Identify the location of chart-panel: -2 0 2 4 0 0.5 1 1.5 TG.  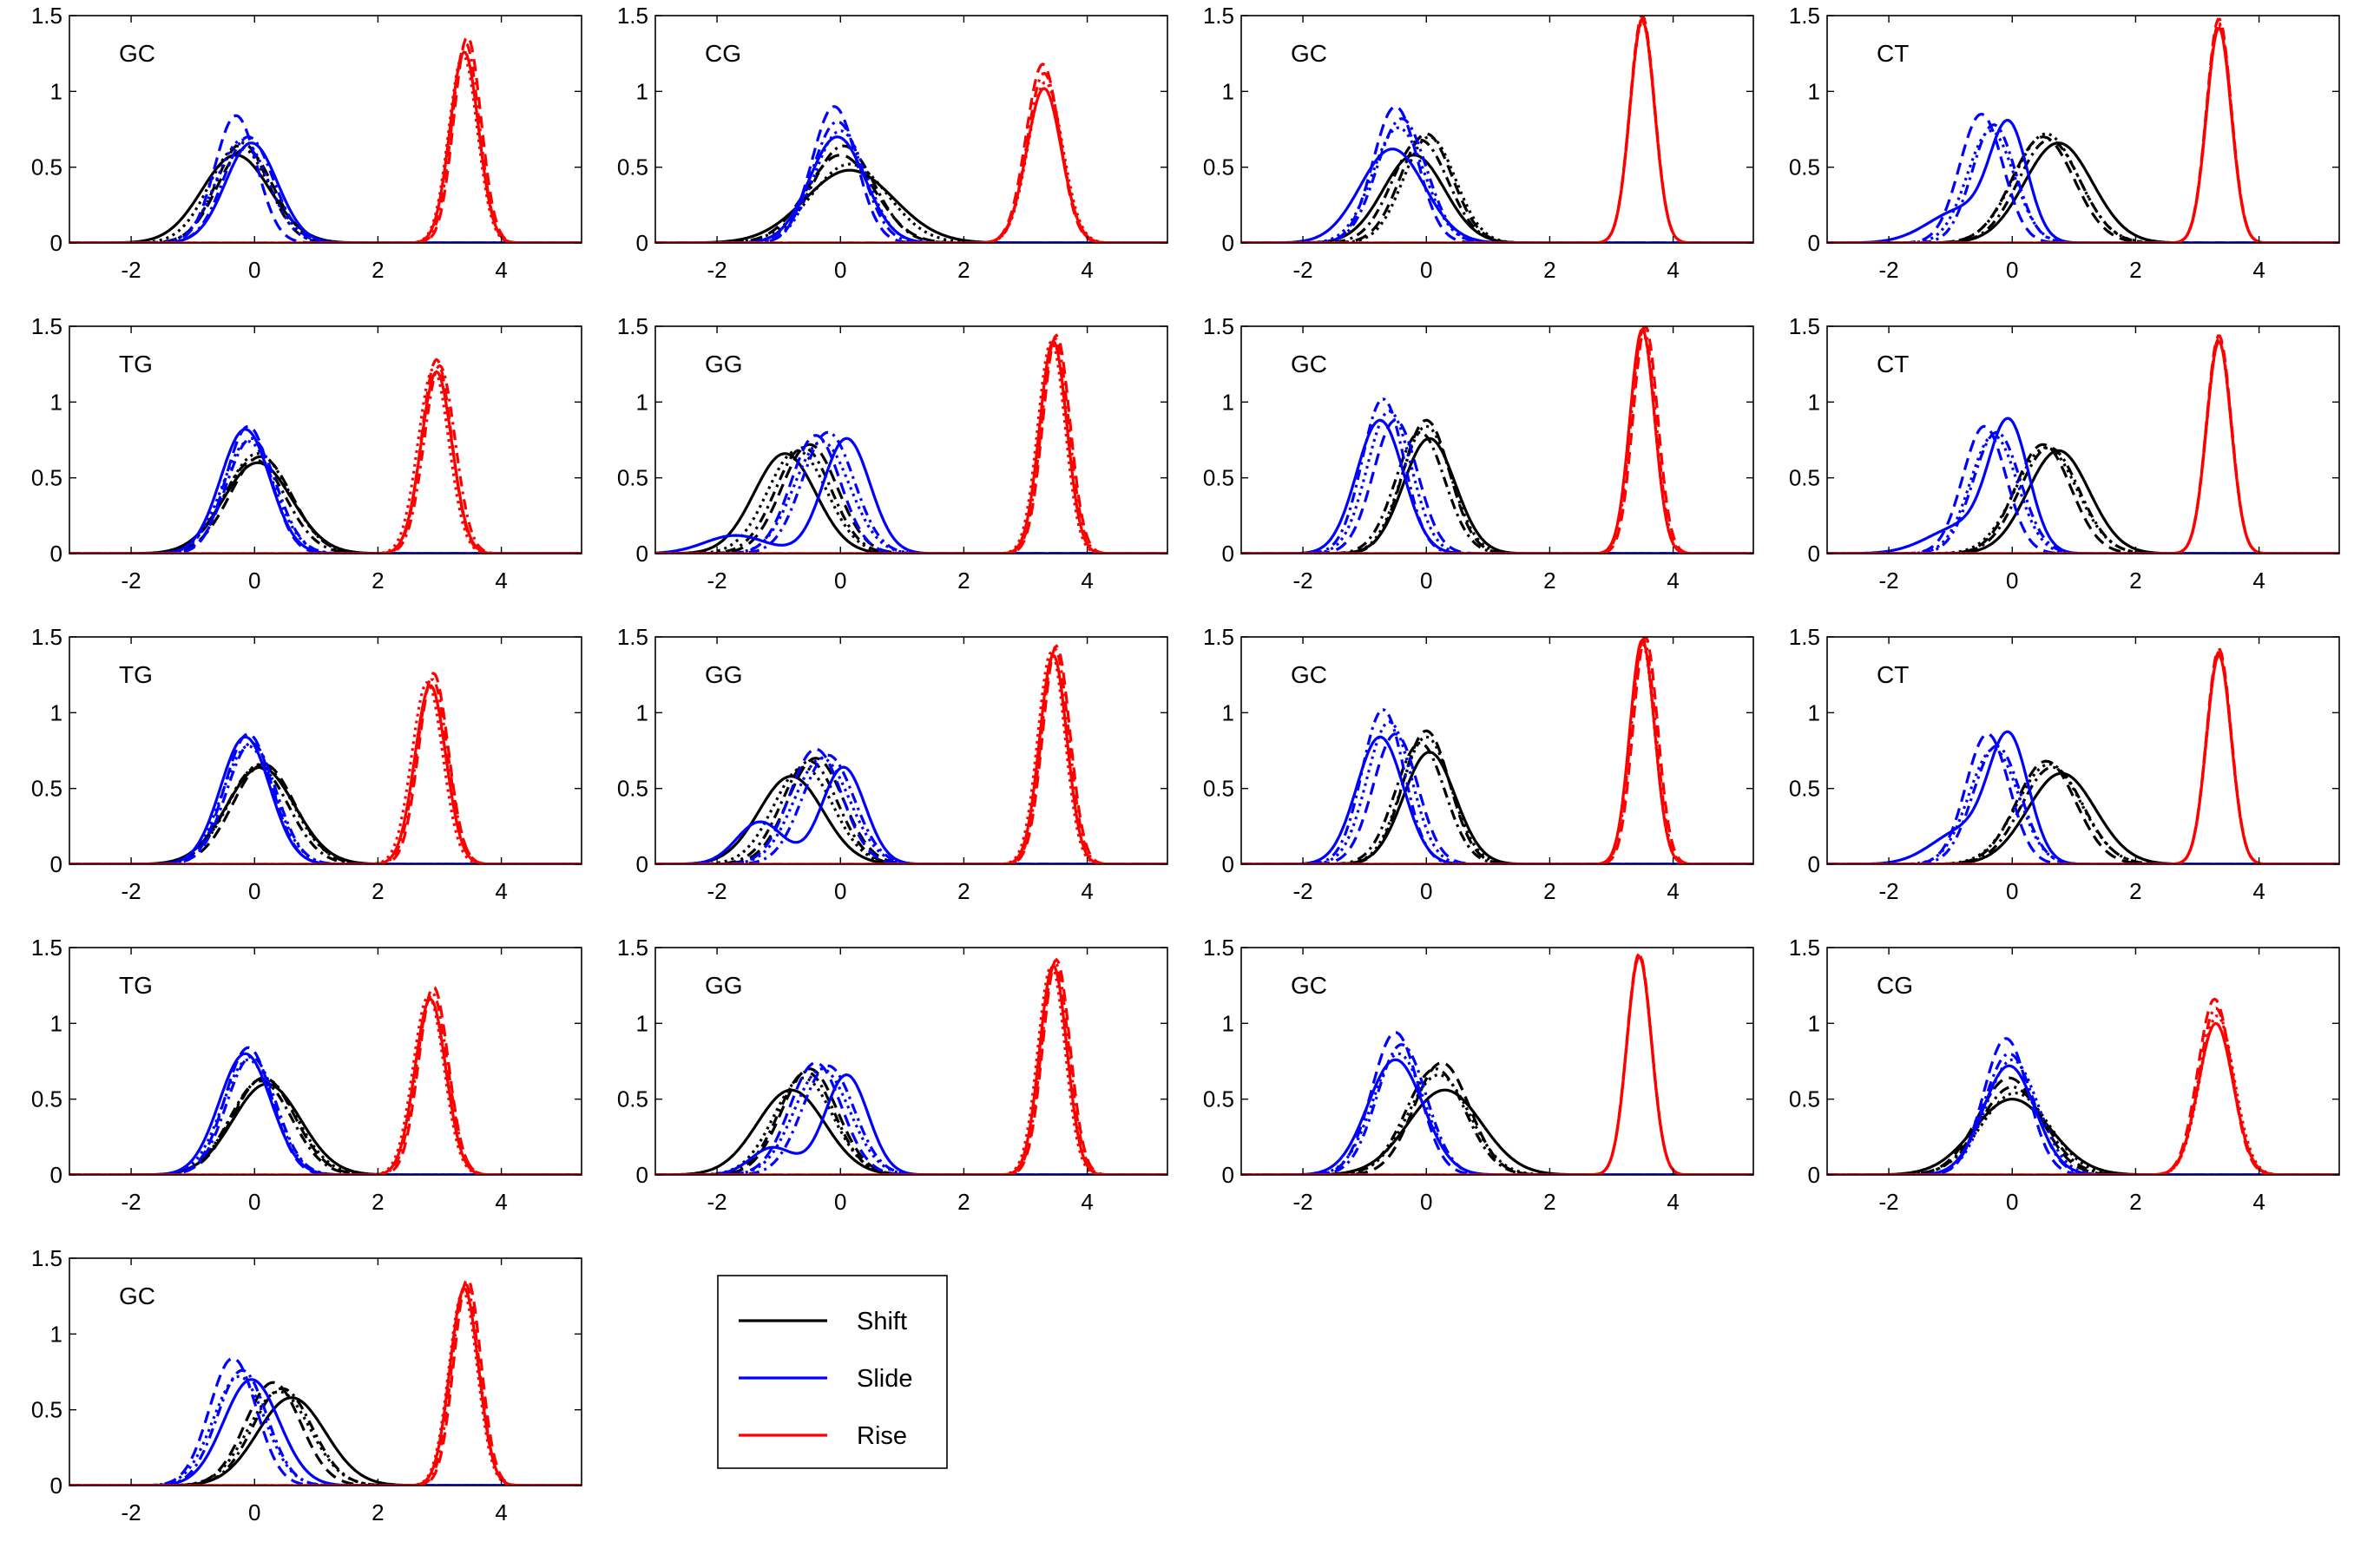
(306, 1075).